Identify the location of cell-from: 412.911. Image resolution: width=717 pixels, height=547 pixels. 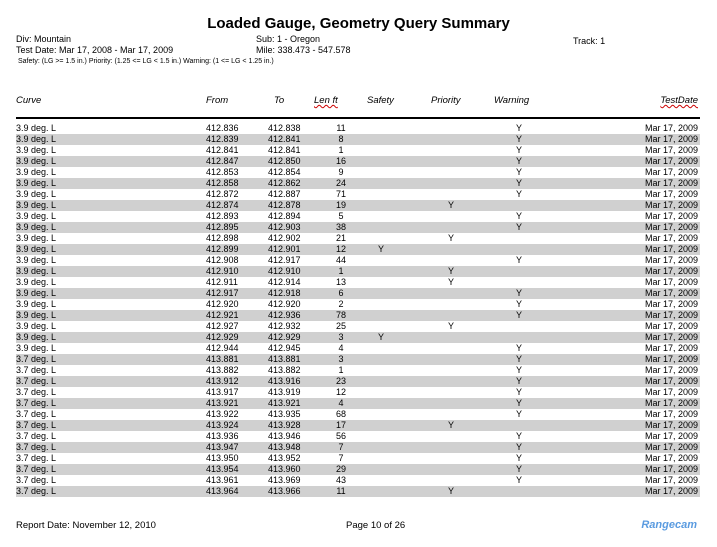
(222, 282).